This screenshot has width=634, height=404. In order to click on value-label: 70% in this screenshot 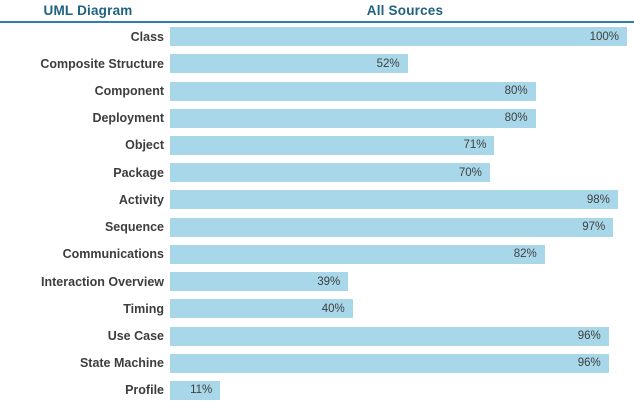, I will do `click(470, 172)`.